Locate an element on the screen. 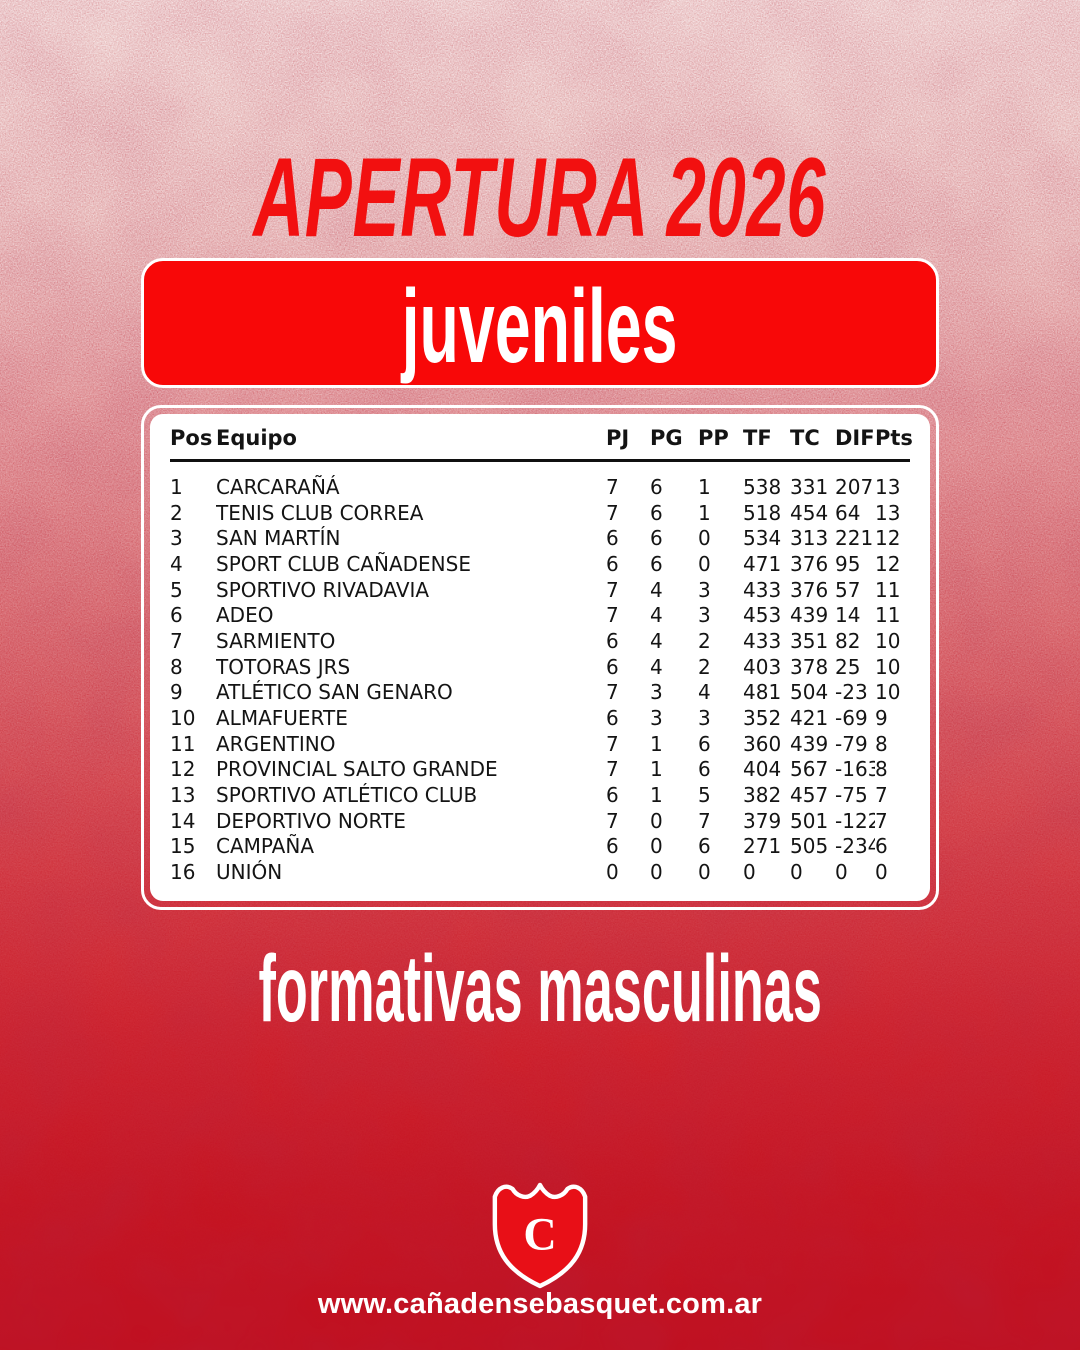  cell-tc: 505 is located at coordinates (809, 846).